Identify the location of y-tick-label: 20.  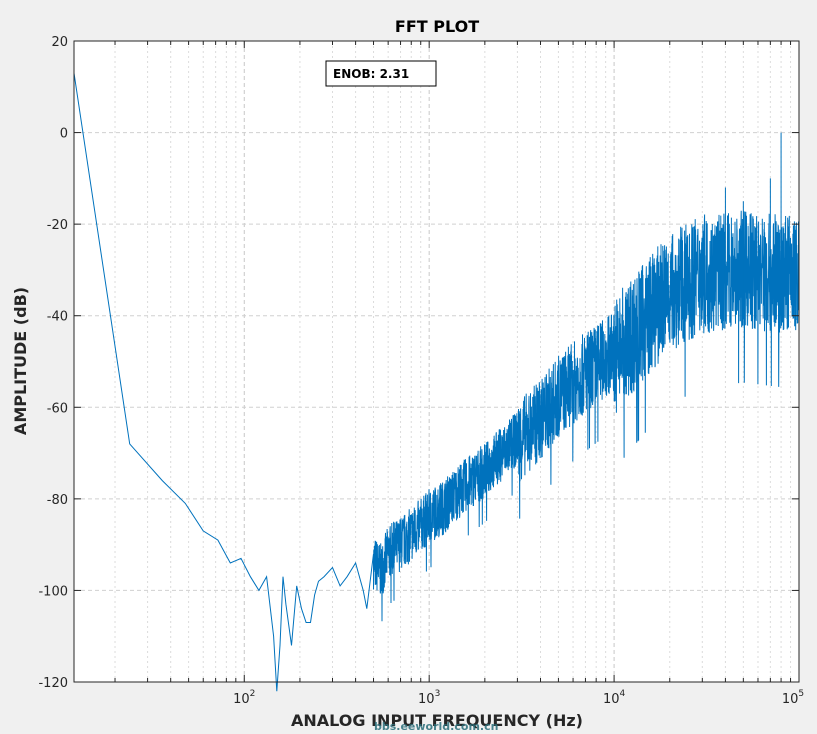
(59, 42).